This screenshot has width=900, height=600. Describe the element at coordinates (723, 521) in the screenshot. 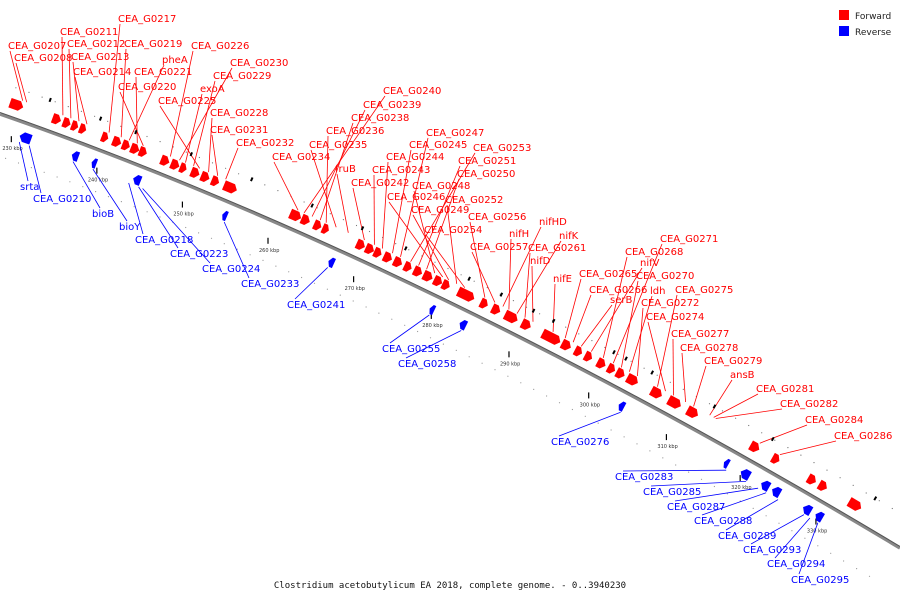

I see `gene-label-reverse: CEA_G0288` at that location.